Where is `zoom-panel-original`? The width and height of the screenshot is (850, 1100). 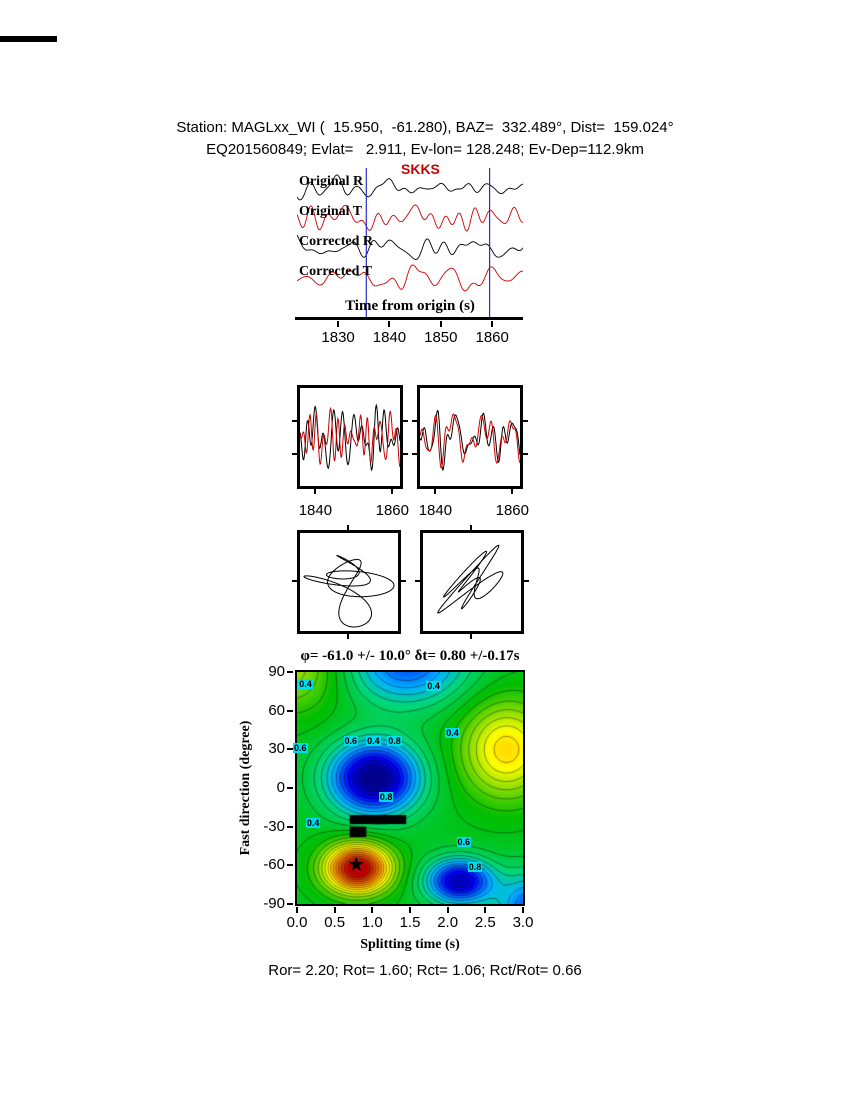 zoom-panel-original is located at coordinates (350, 439).